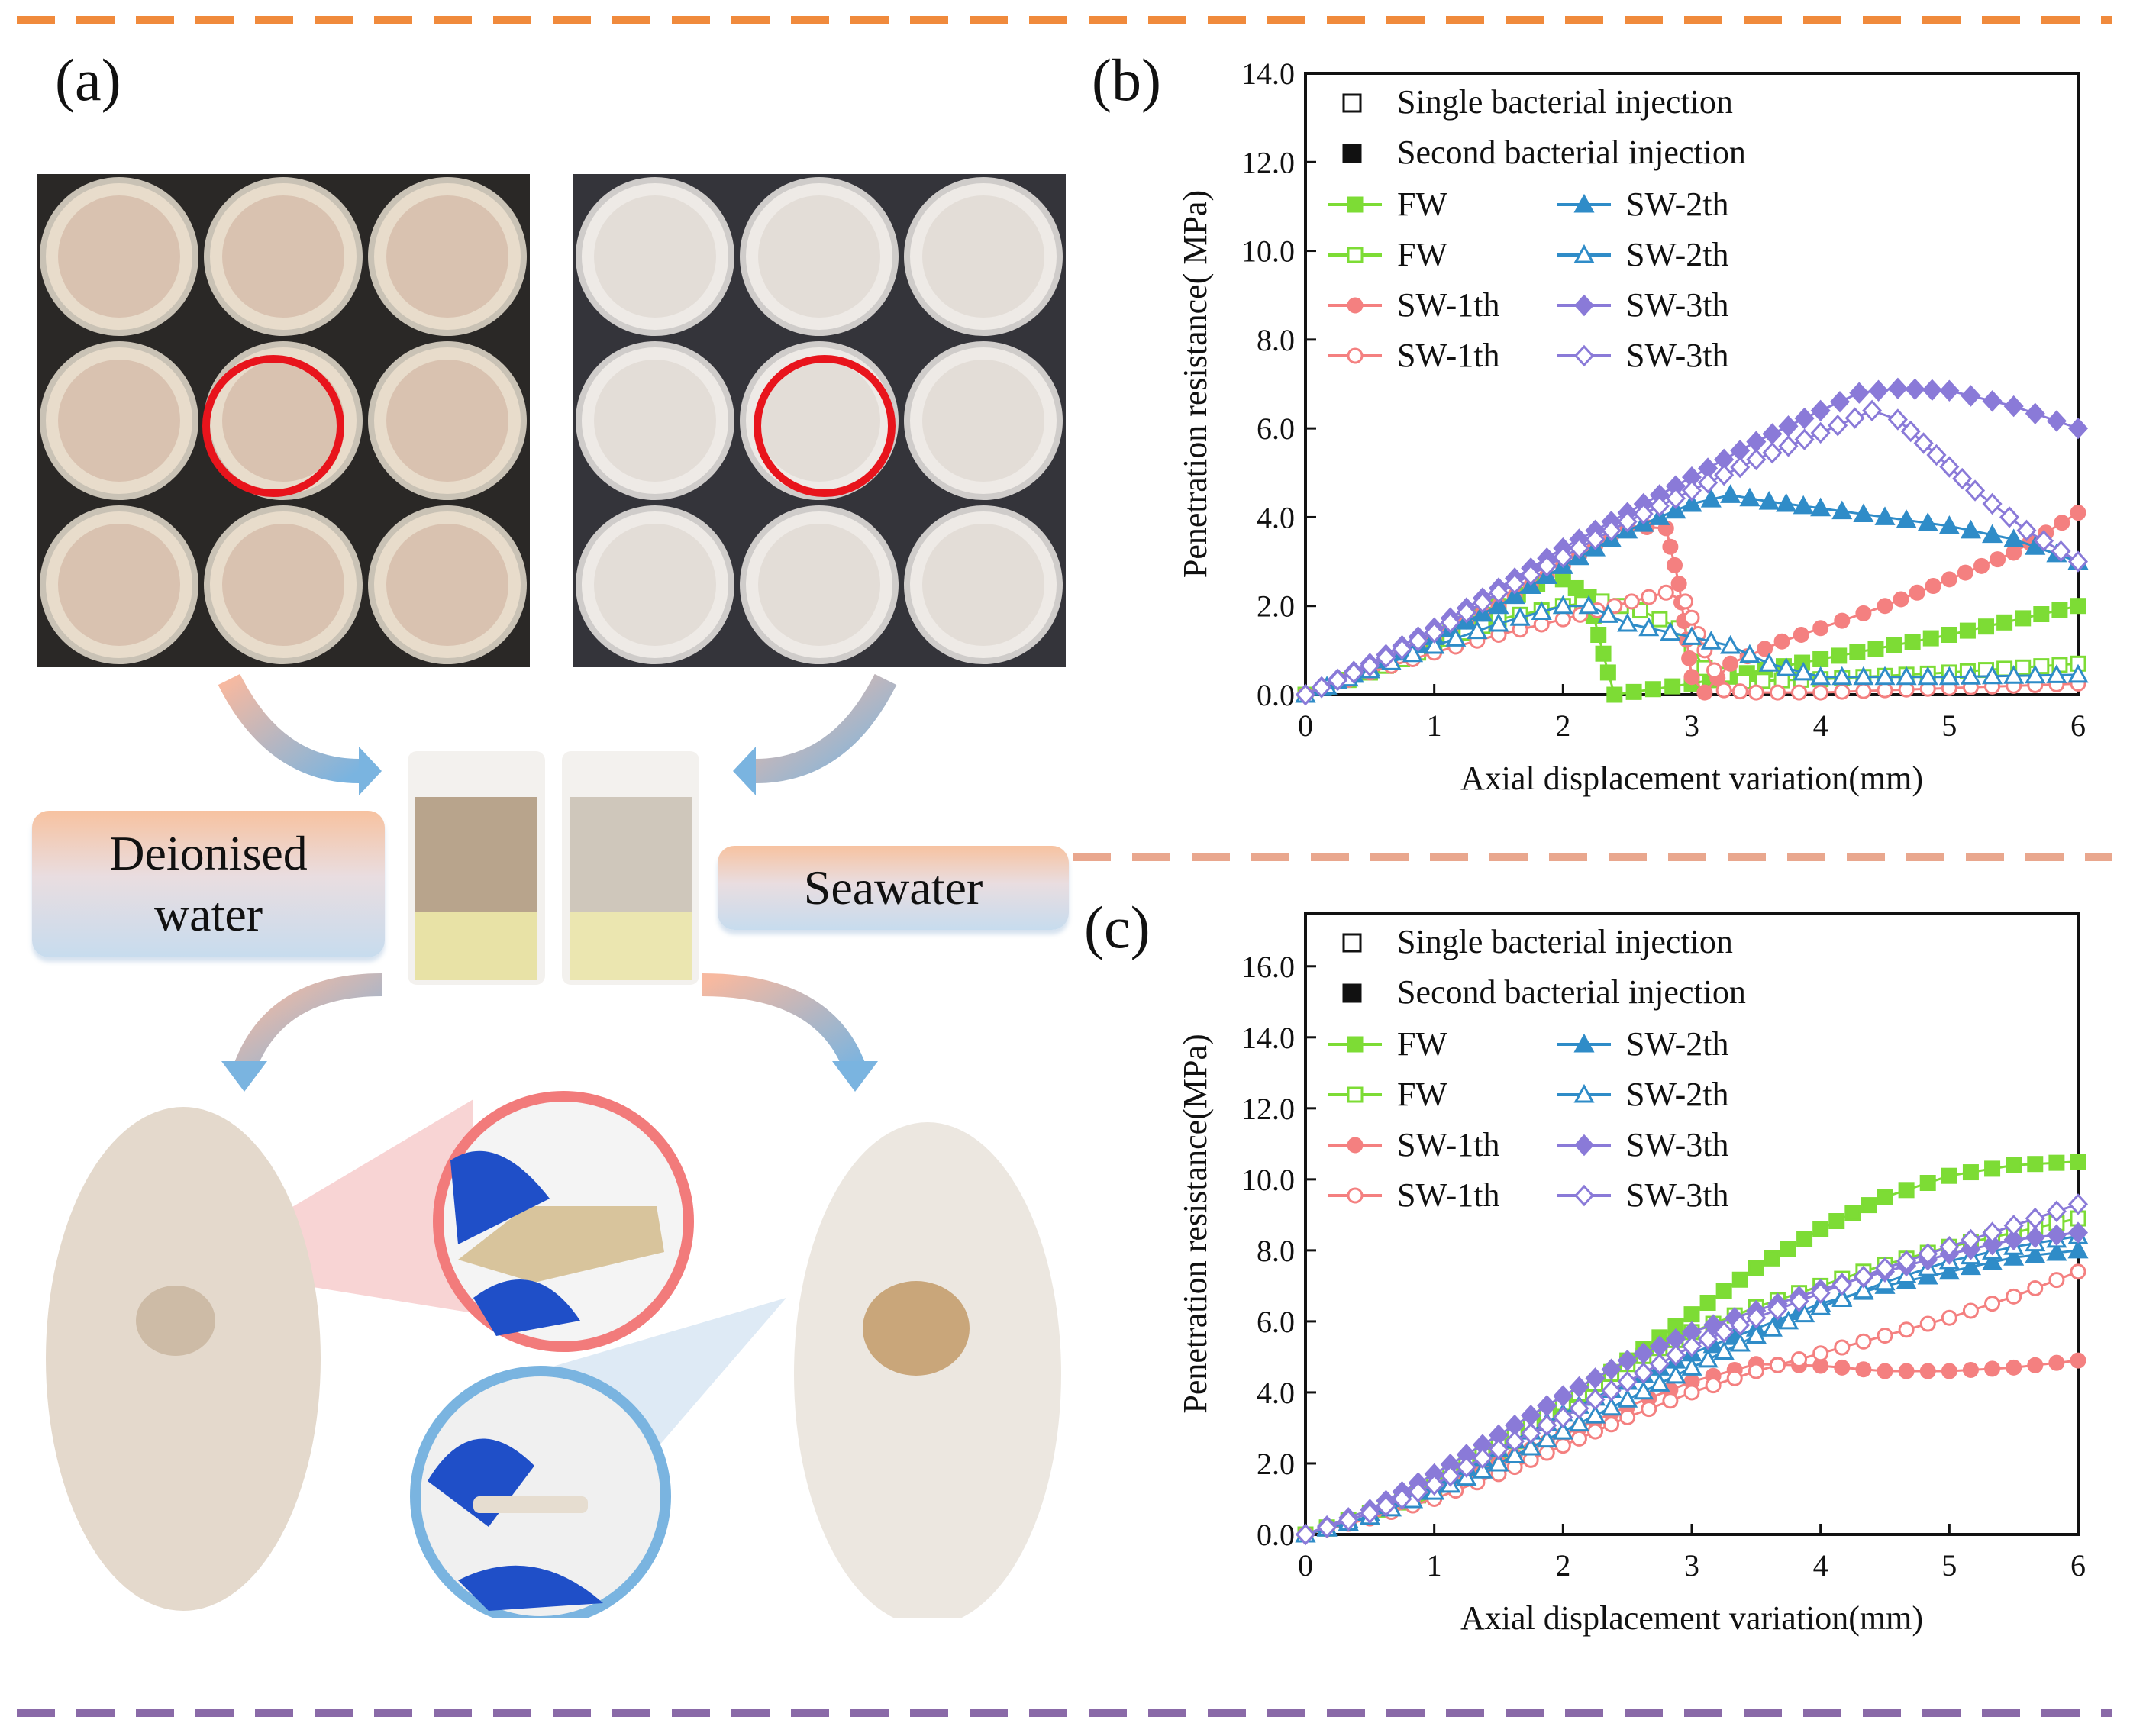 The height and width of the screenshot is (1736, 2130). What do you see at coordinates (916, 1328) in the screenshot?
I see `sand-cemented-patch` at bounding box center [916, 1328].